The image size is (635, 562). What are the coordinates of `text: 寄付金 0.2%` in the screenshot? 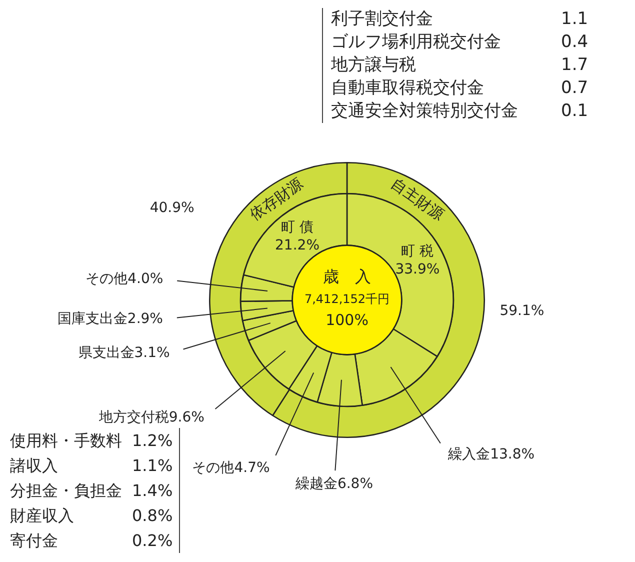 It's located at (91, 540).